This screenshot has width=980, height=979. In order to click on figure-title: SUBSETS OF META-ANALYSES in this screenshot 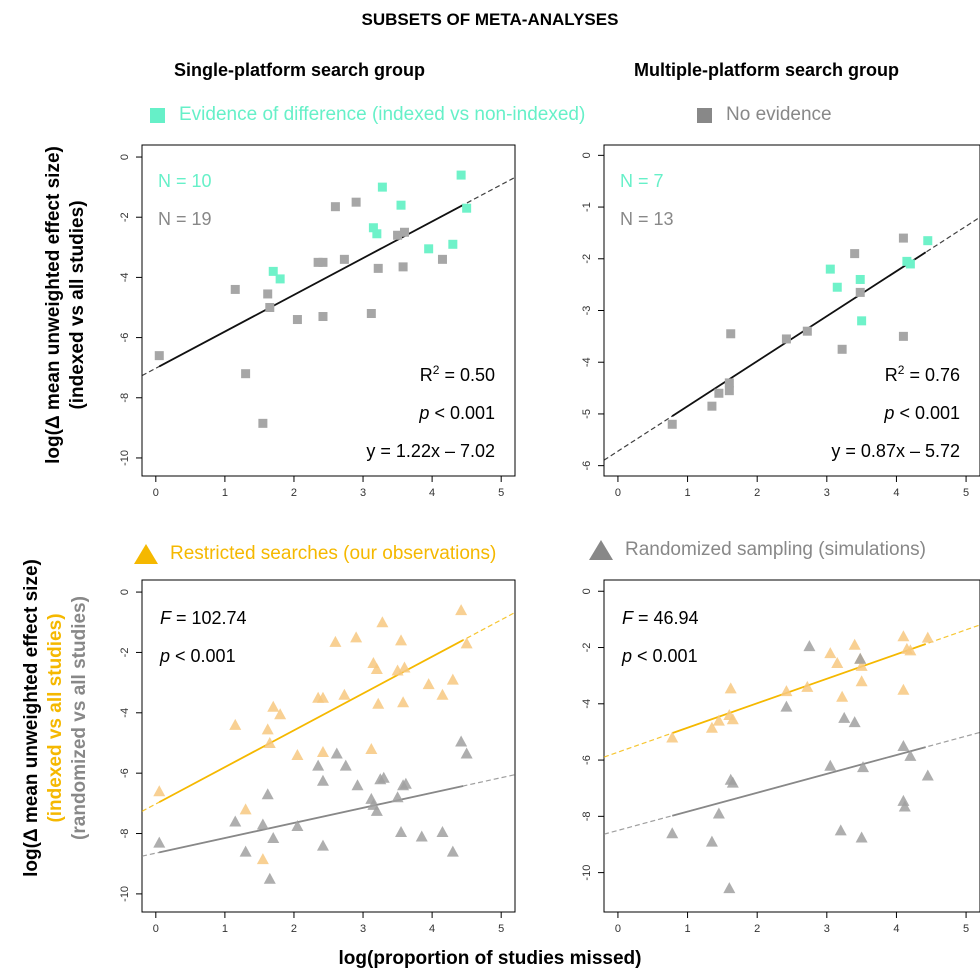, I will do `click(490, 19)`.